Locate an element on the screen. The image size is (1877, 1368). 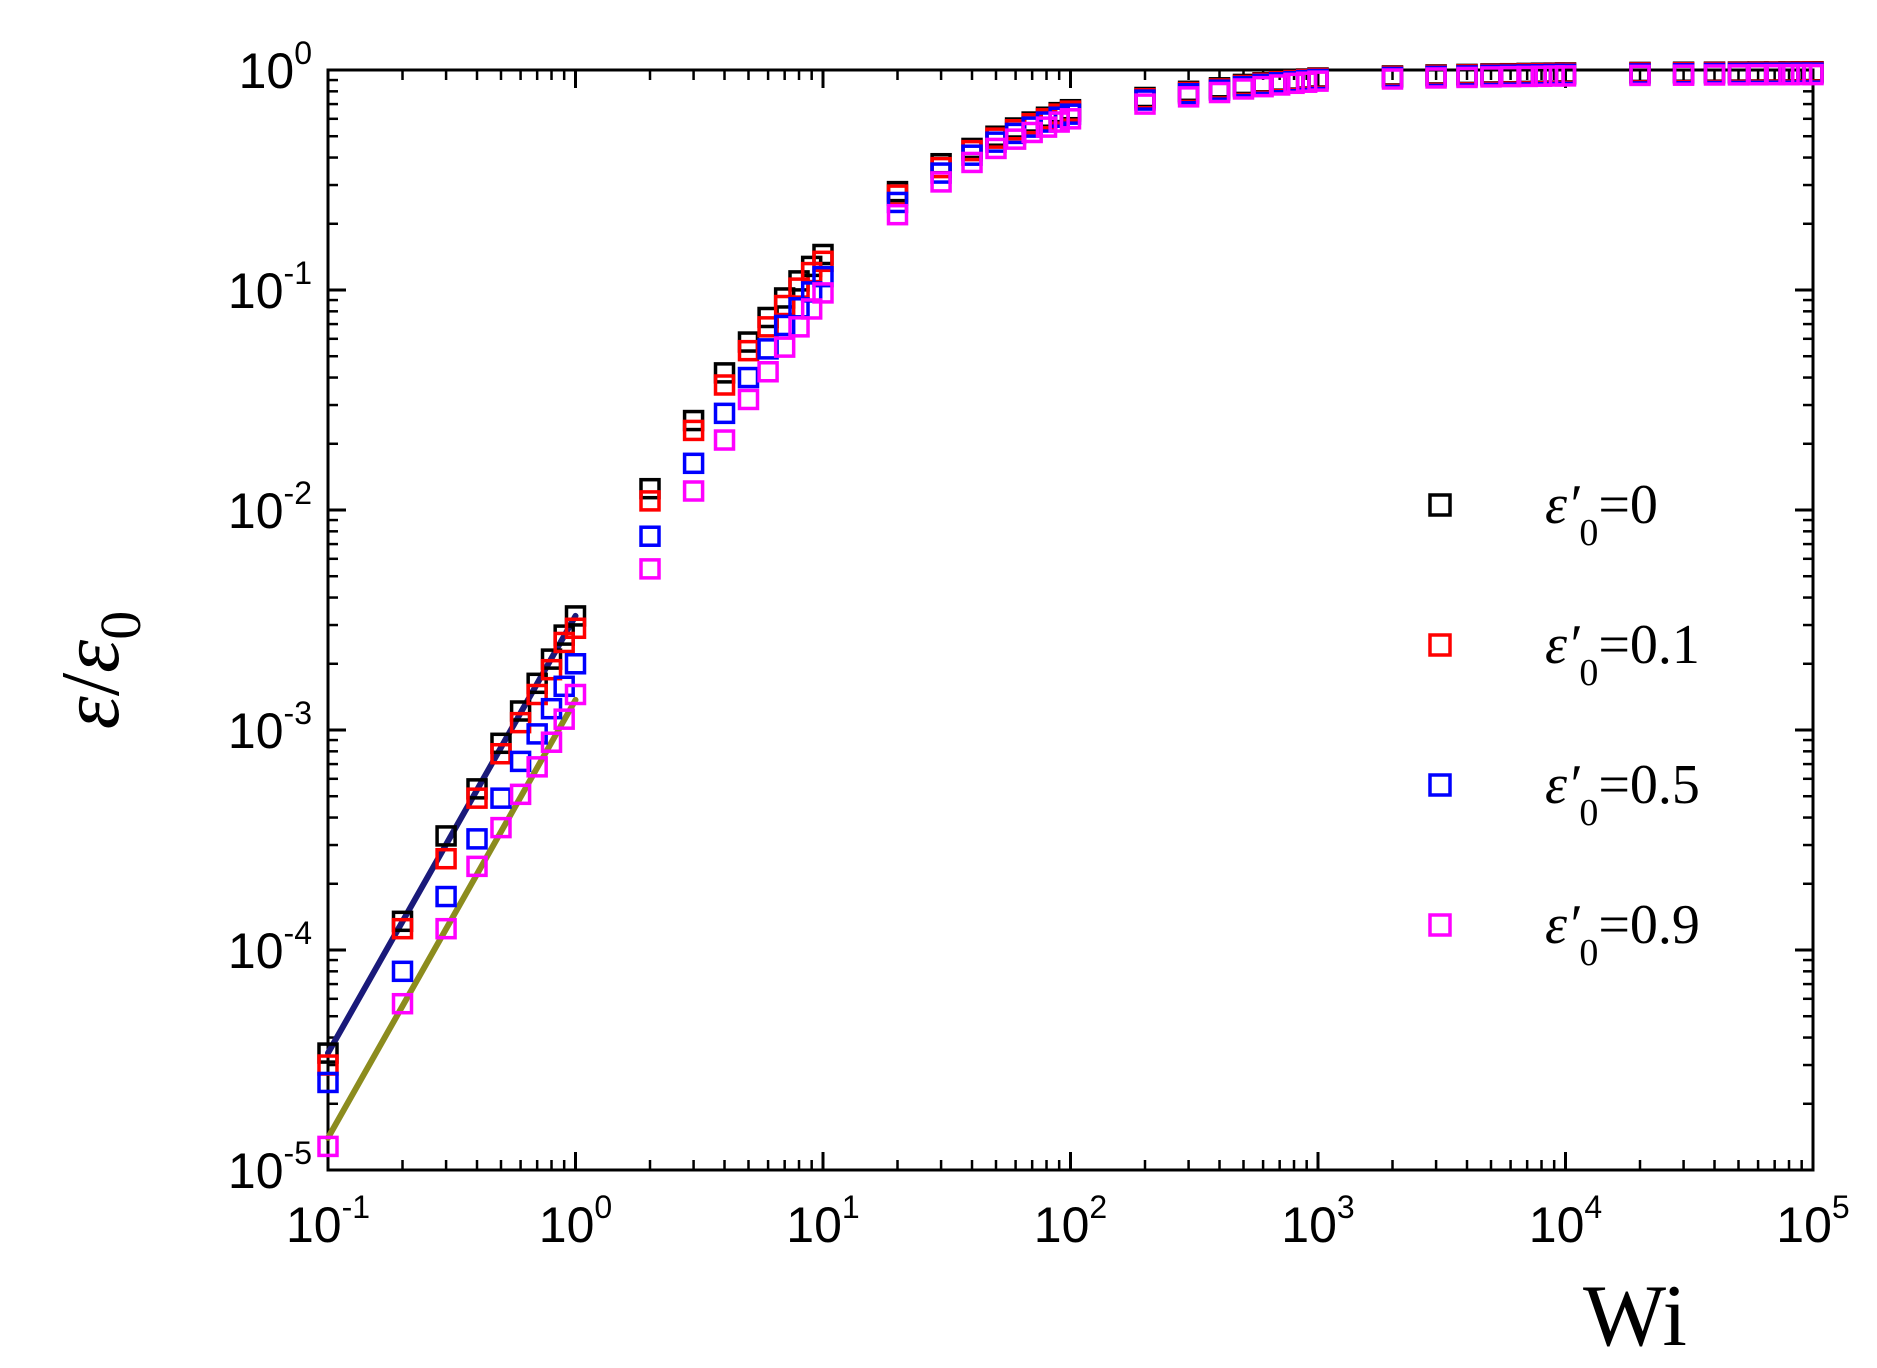
legend-item: ε′0=0.1 is located at coordinates (1564, 654).